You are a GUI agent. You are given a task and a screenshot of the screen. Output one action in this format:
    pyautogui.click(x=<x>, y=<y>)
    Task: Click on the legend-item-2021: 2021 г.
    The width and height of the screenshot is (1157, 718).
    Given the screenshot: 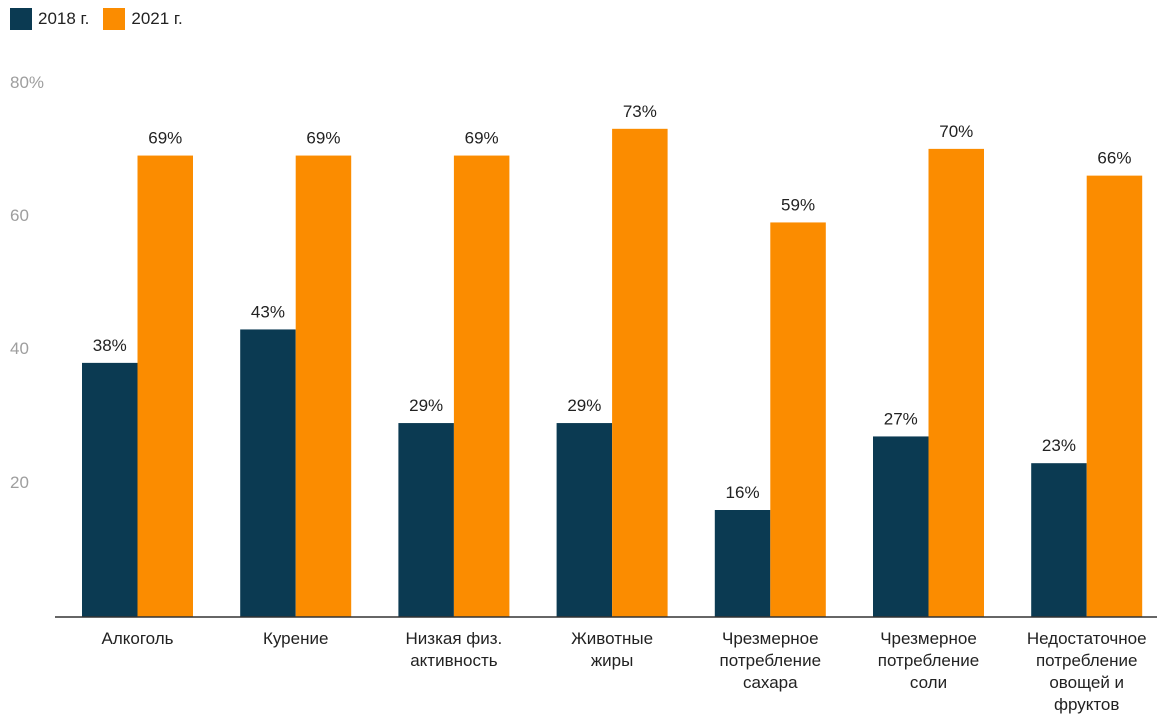 What is the action you would take?
    pyautogui.click(x=143, y=19)
    